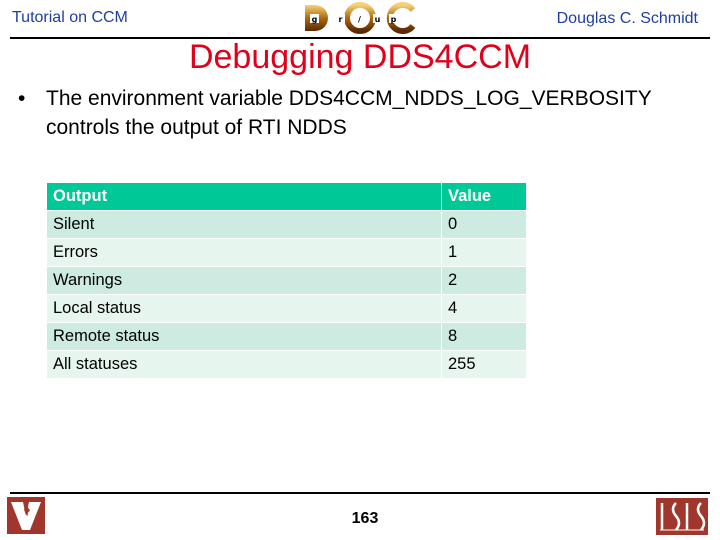 The height and width of the screenshot is (540, 720). I want to click on vanderbilt-logo, so click(26, 515).